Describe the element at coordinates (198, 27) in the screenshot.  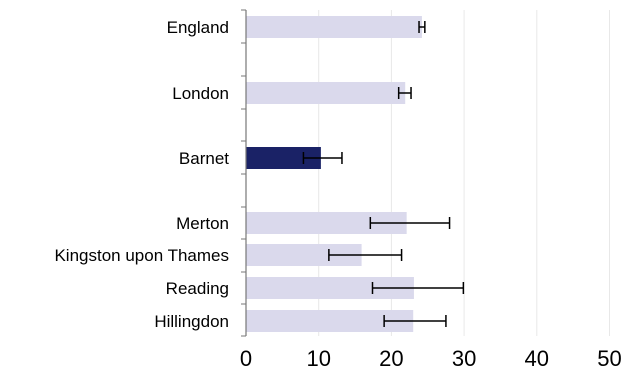
I see `category-label: England` at that location.